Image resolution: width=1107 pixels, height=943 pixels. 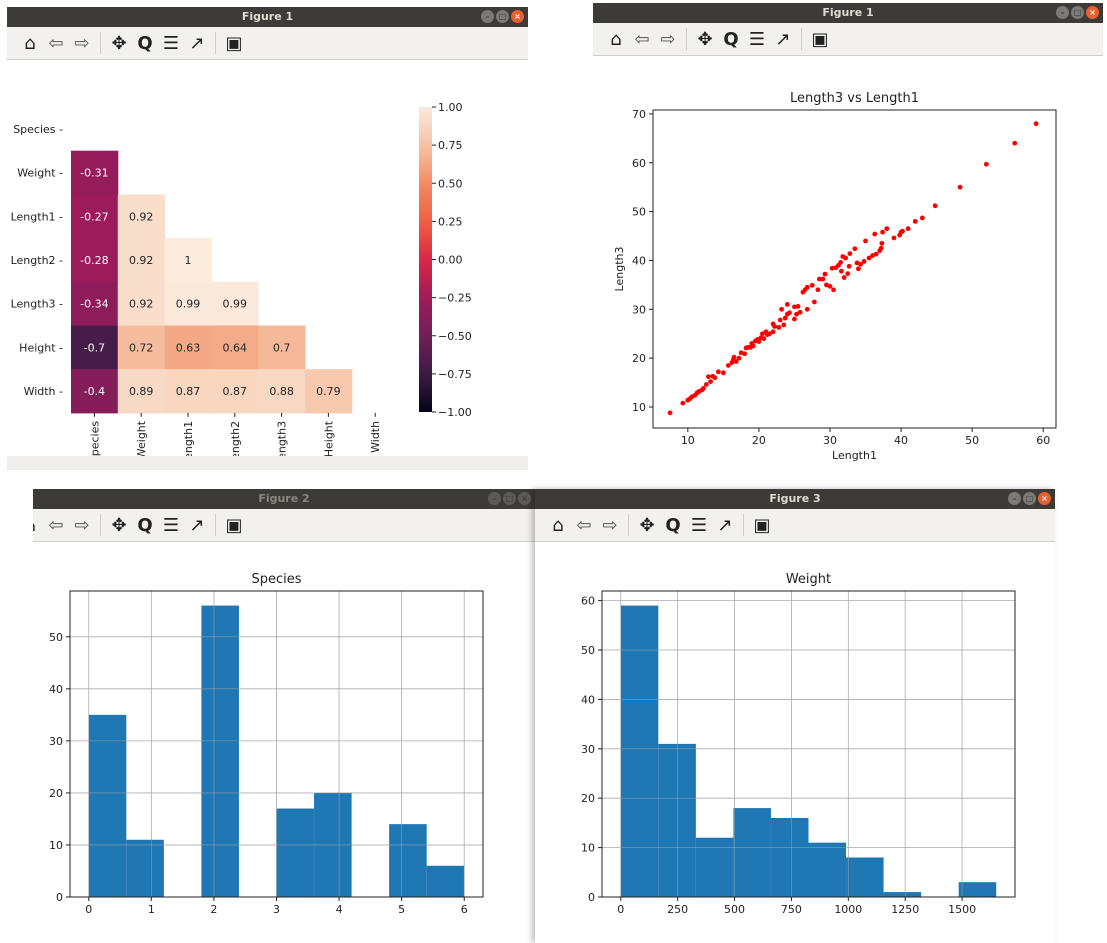 I want to click on cell-annotation: 0.7, so click(x=282, y=347).